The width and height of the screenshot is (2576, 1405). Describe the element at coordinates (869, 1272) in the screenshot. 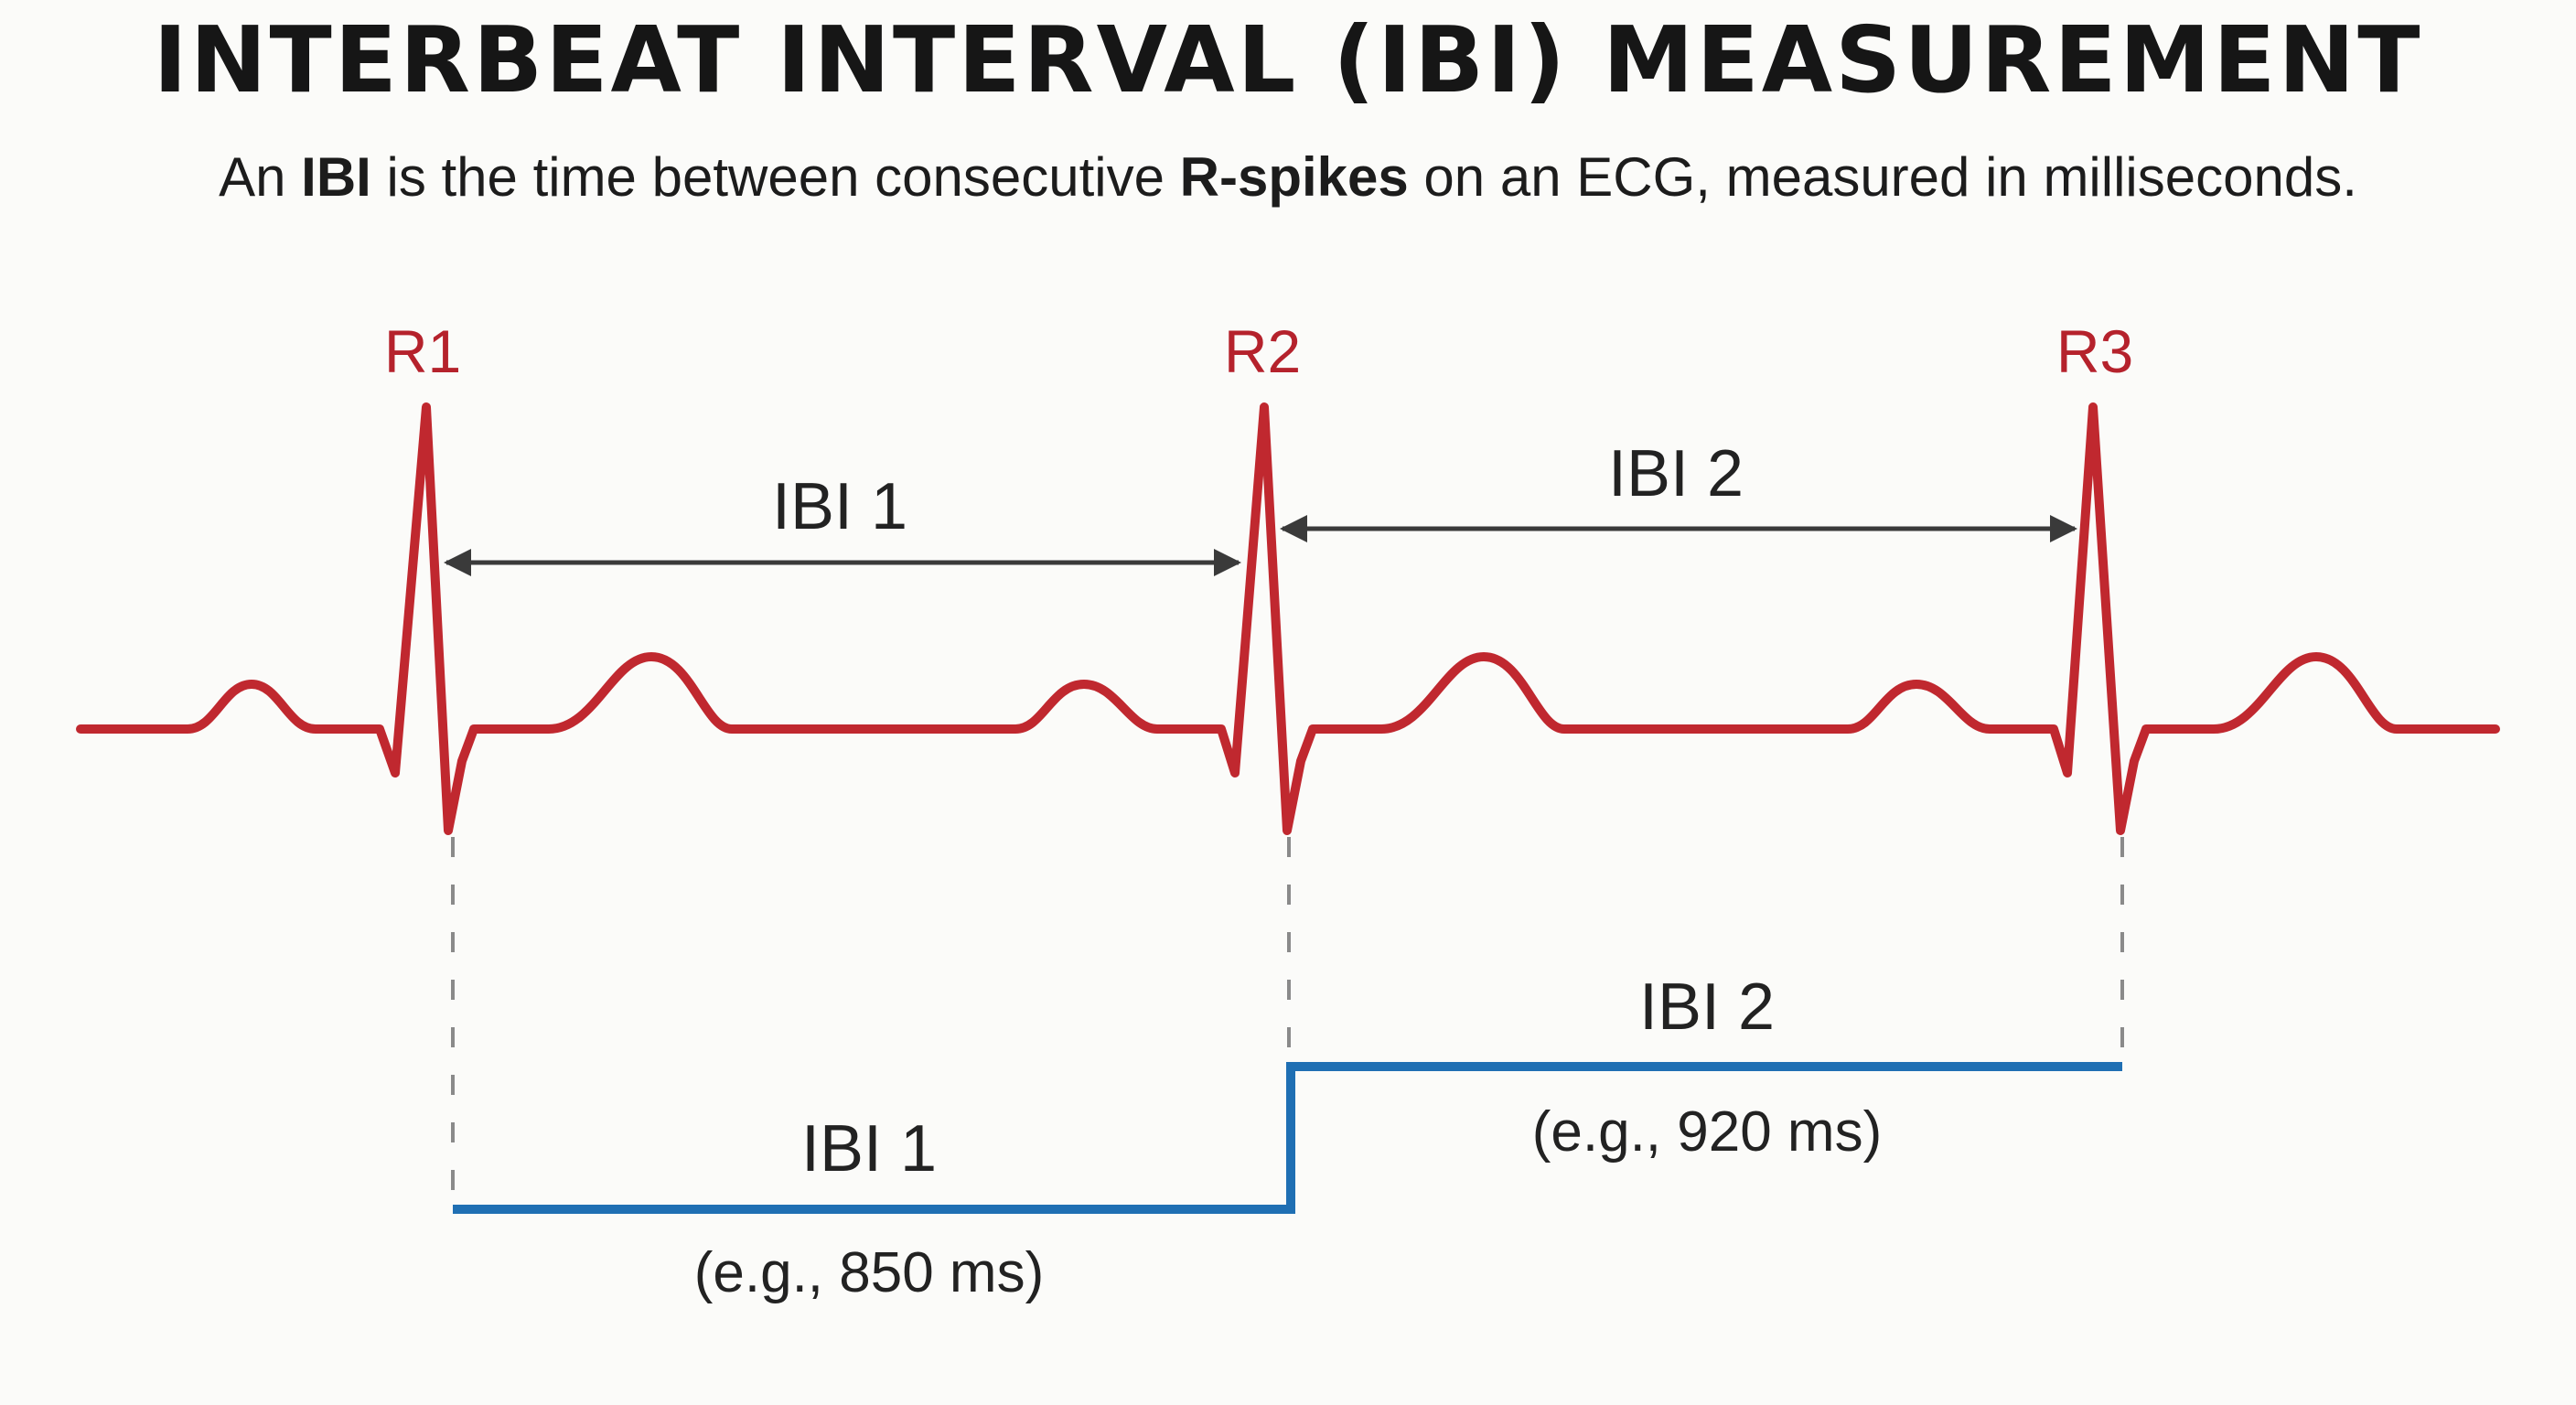

I see `lower-ibi-1-example: (e.g., 850 ms)` at that location.